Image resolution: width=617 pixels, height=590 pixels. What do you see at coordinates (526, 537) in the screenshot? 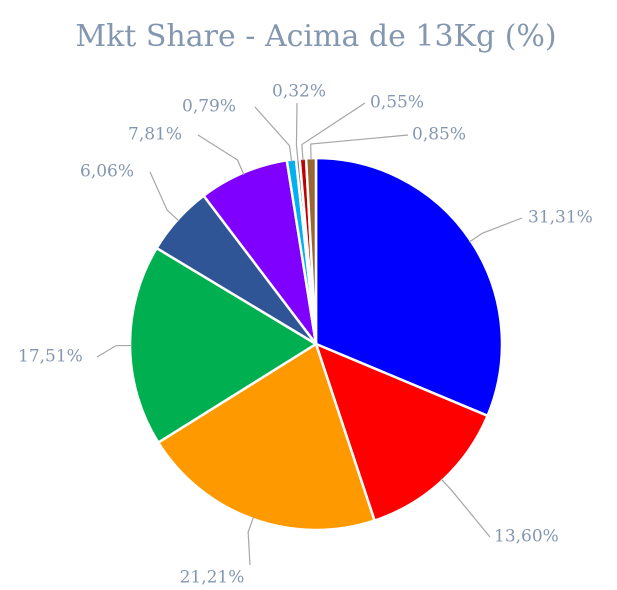
I see `data-label: 13,60%` at bounding box center [526, 537].